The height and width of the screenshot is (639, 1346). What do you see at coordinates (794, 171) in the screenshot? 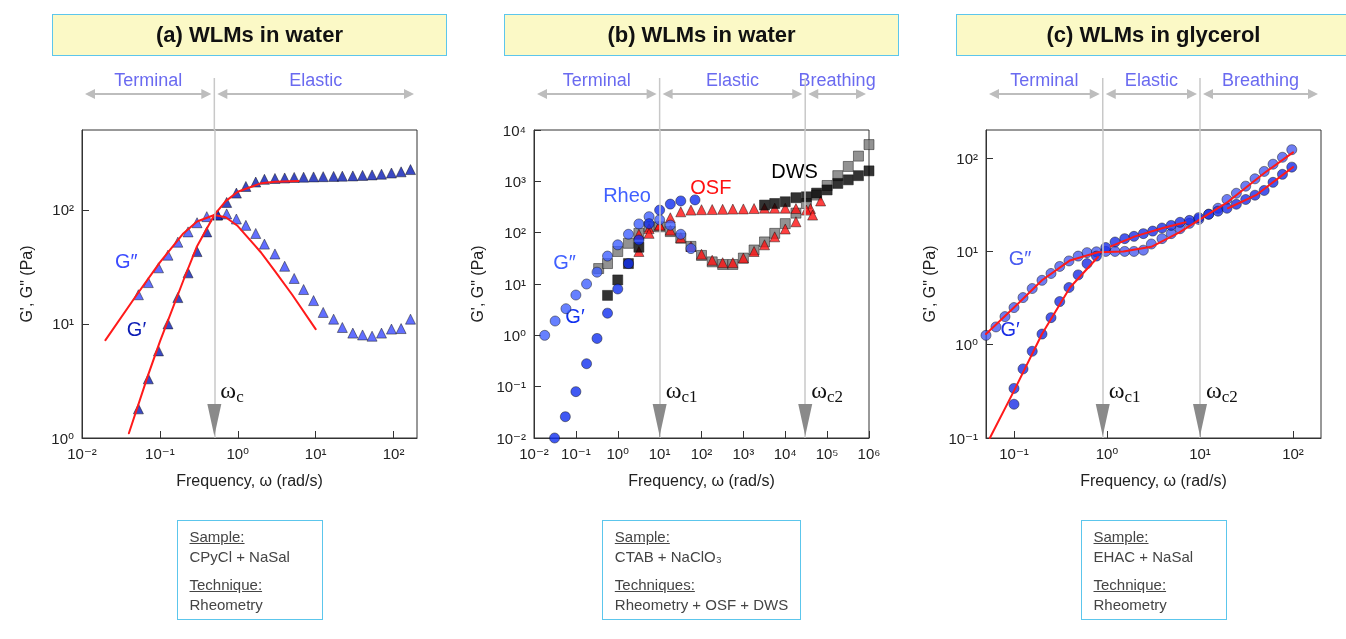
I see `annotation: DWS` at bounding box center [794, 171].